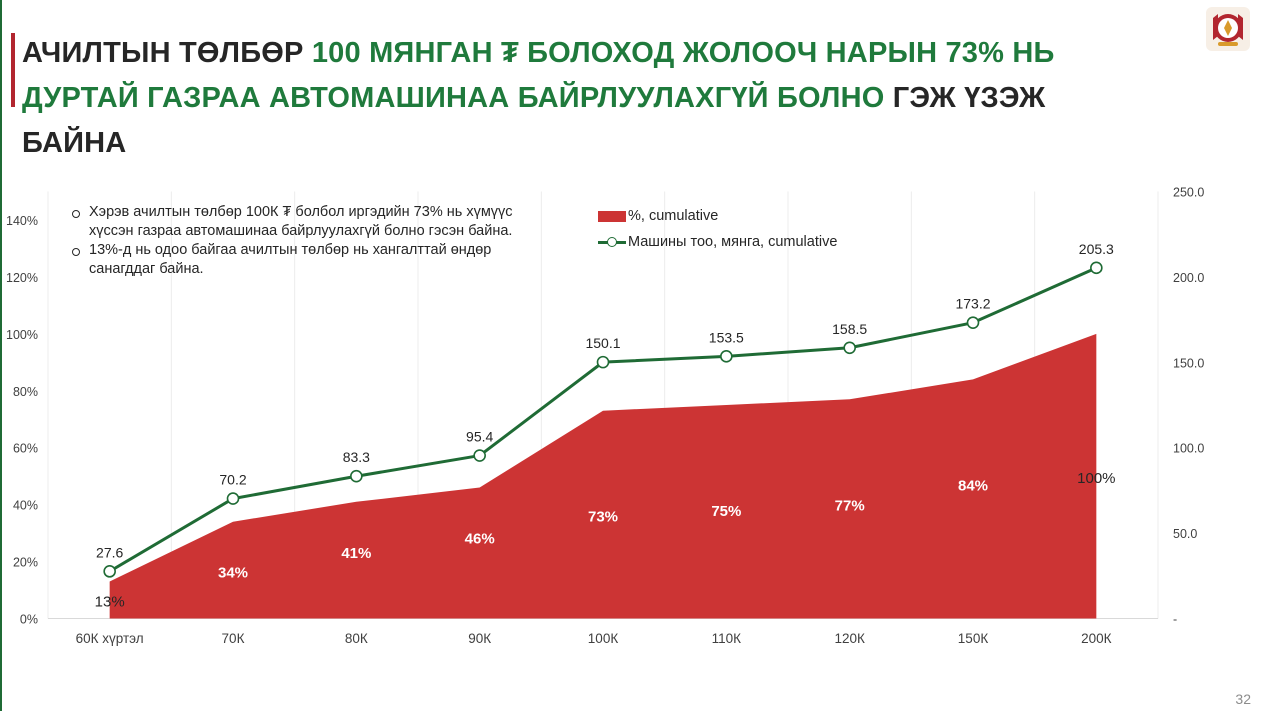 Image resolution: width=1263 pixels, height=711 pixels. Describe the element at coordinates (25, 563) in the screenshot. I see `y-left-tick-label: 20%` at that location.